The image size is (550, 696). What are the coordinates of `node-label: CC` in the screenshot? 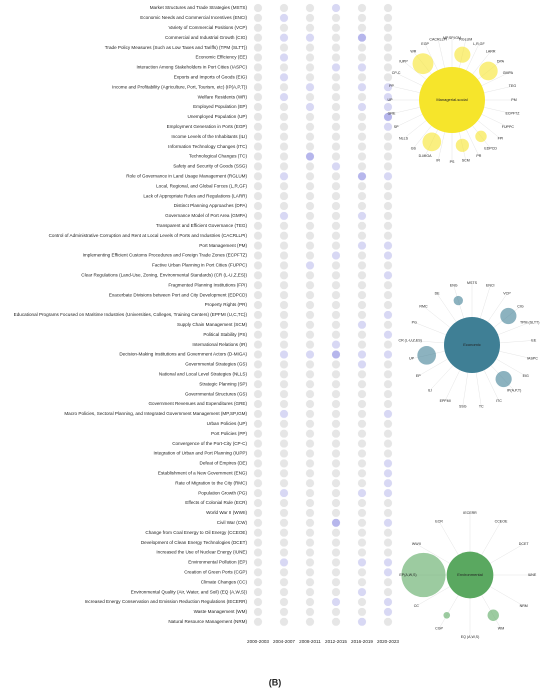 It's located at (417, 606).